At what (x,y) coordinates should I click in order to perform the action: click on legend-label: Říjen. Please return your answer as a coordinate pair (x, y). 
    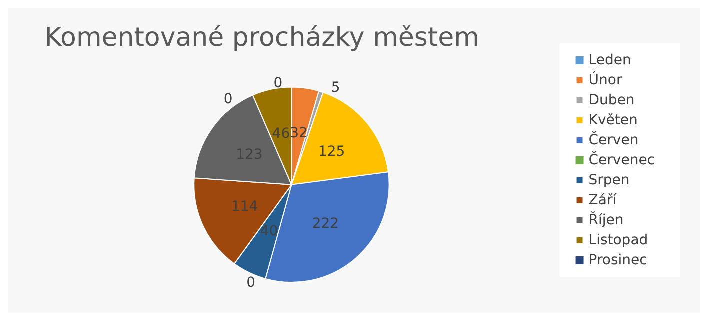
    Looking at the image, I should click on (606, 220).